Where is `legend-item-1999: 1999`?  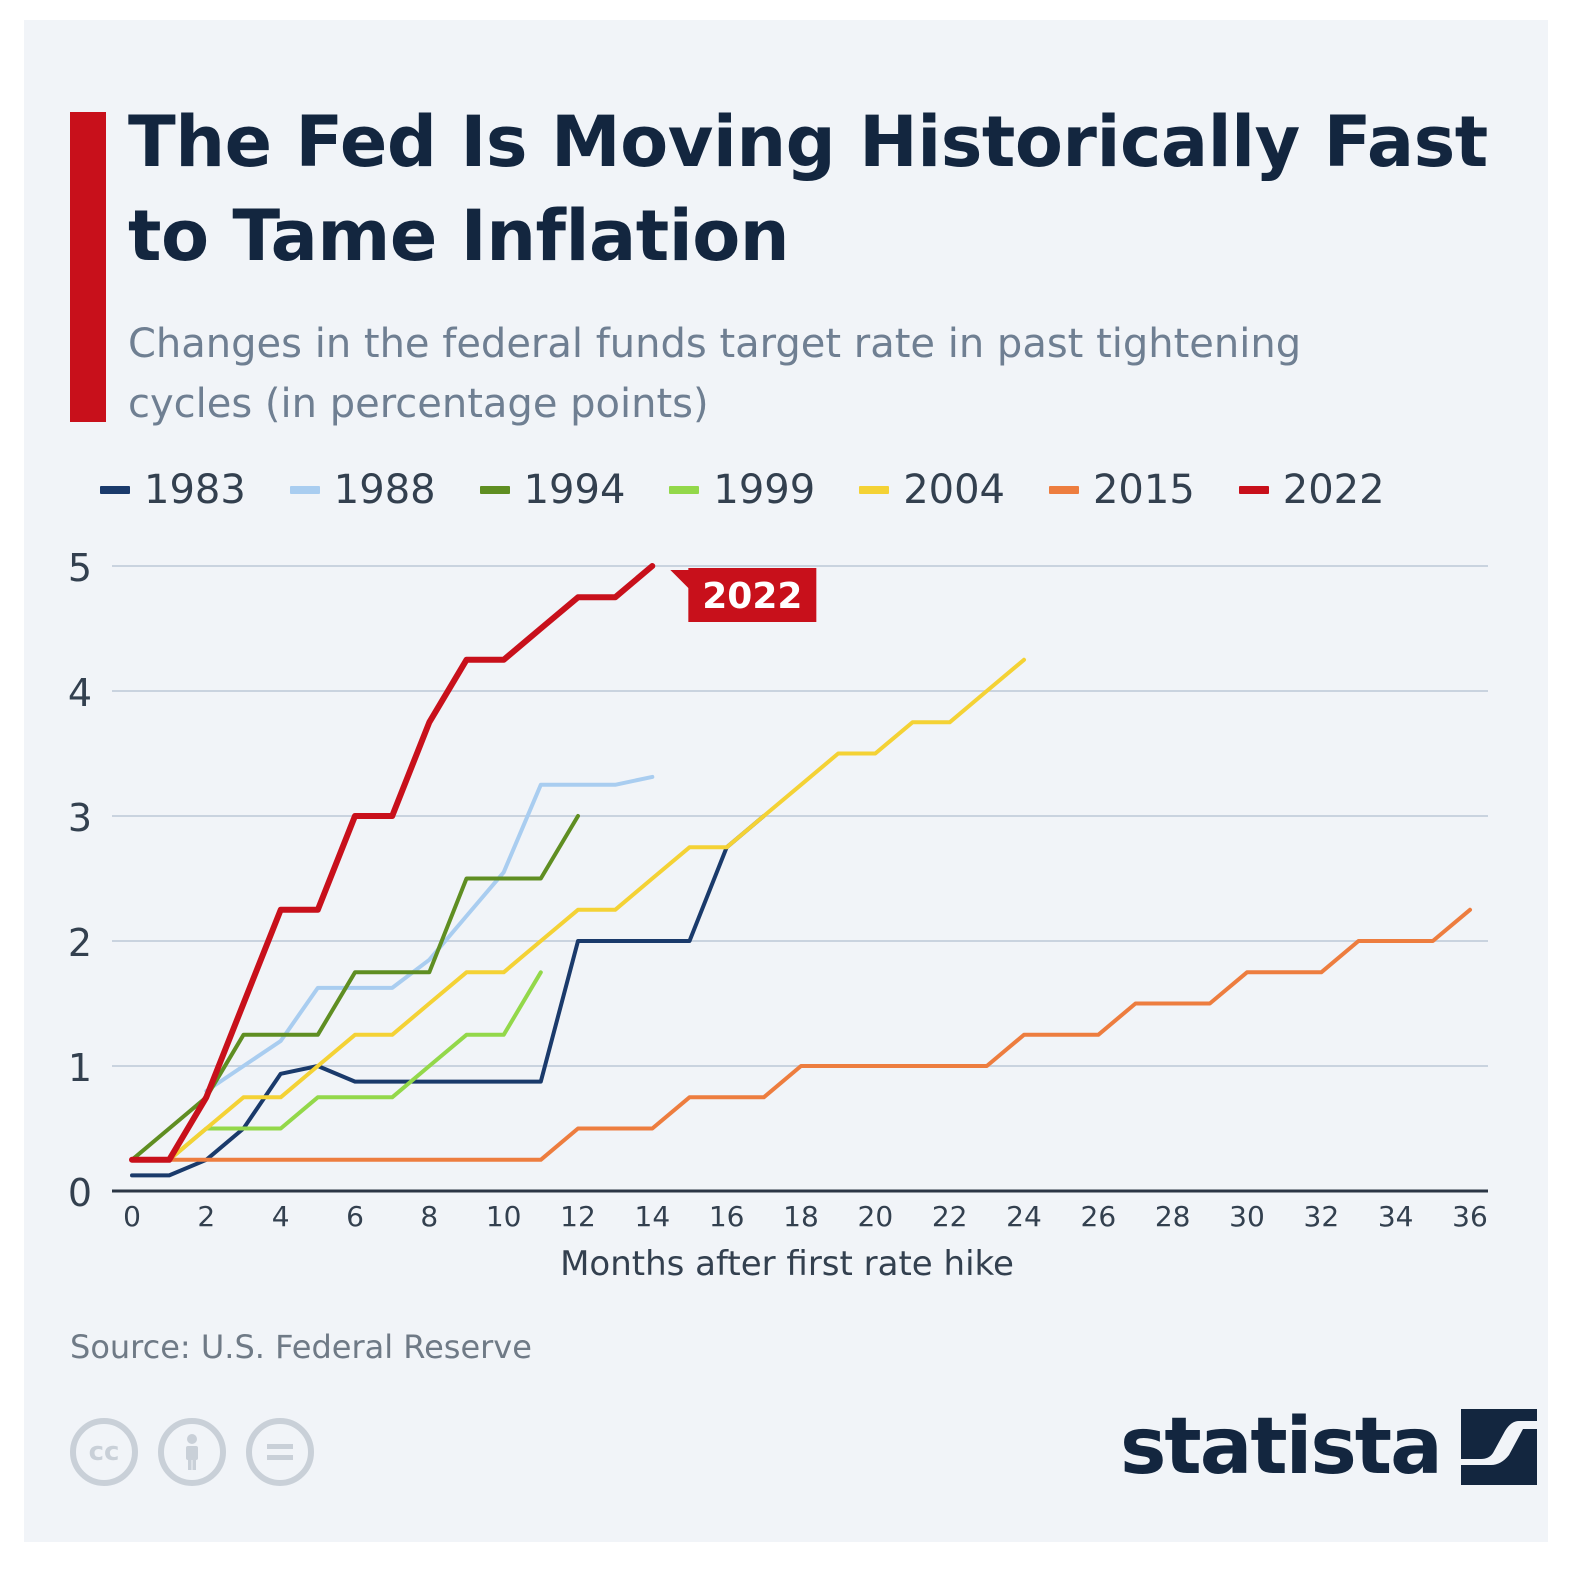 legend-item-1999: 1999 is located at coordinates (742, 490).